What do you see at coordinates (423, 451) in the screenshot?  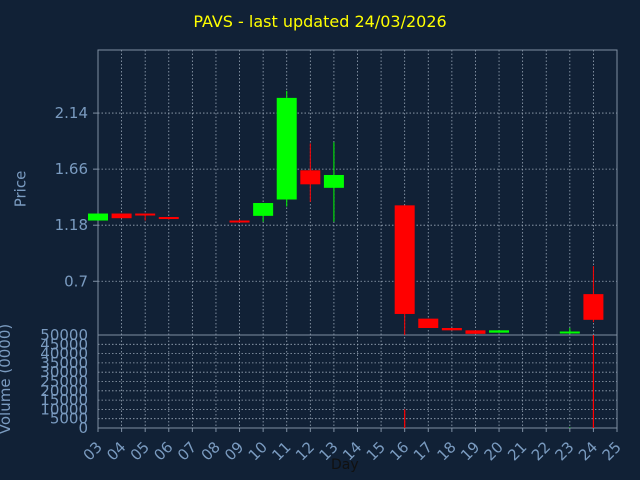 I see `x-tick-label: 17` at bounding box center [423, 451].